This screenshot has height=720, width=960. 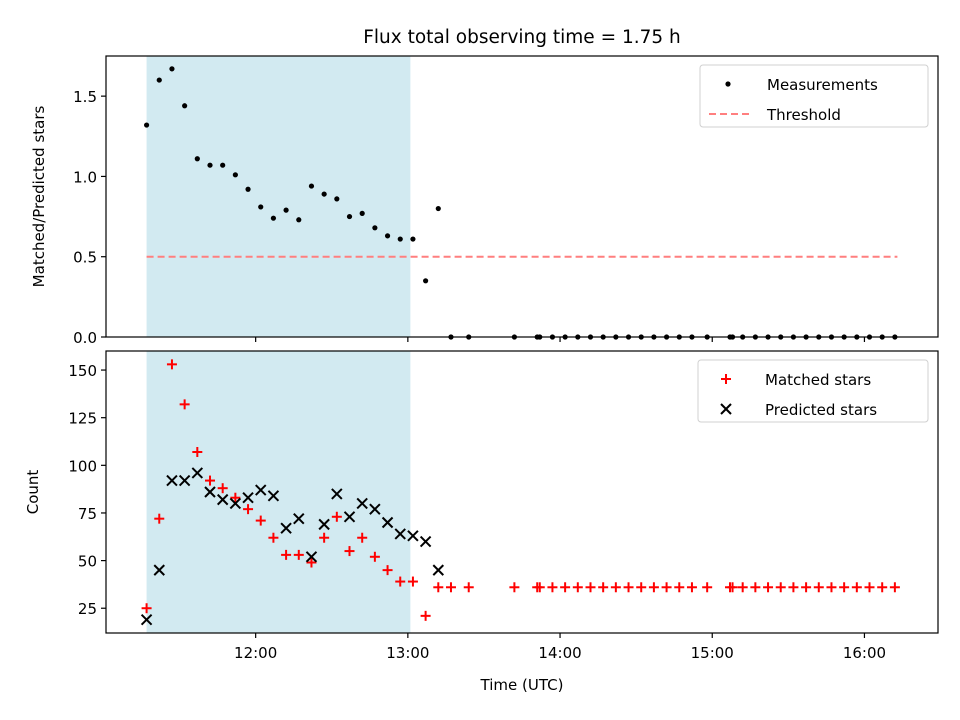 What do you see at coordinates (85, 177) in the screenshot?
I see `y-tick-label: 1.0` at bounding box center [85, 177].